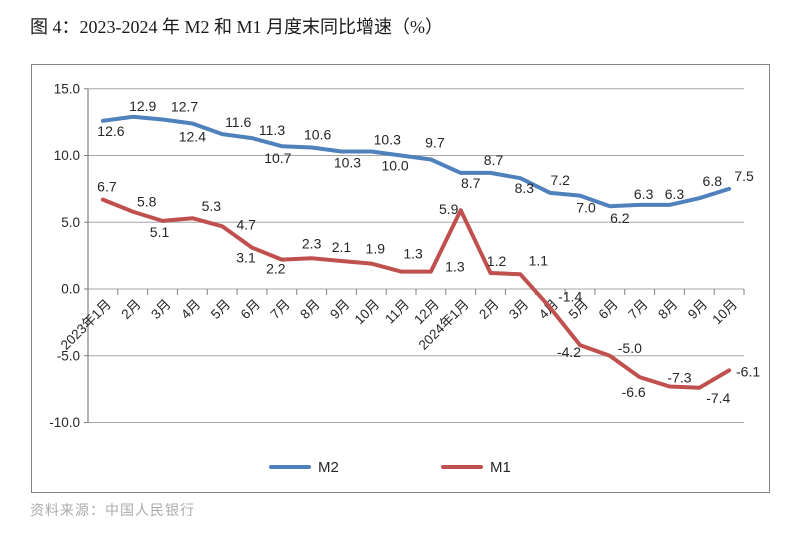  Describe the element at coordinates (744, 176) in the screenshot. I see `data-label-m2: 7.5` at that location.